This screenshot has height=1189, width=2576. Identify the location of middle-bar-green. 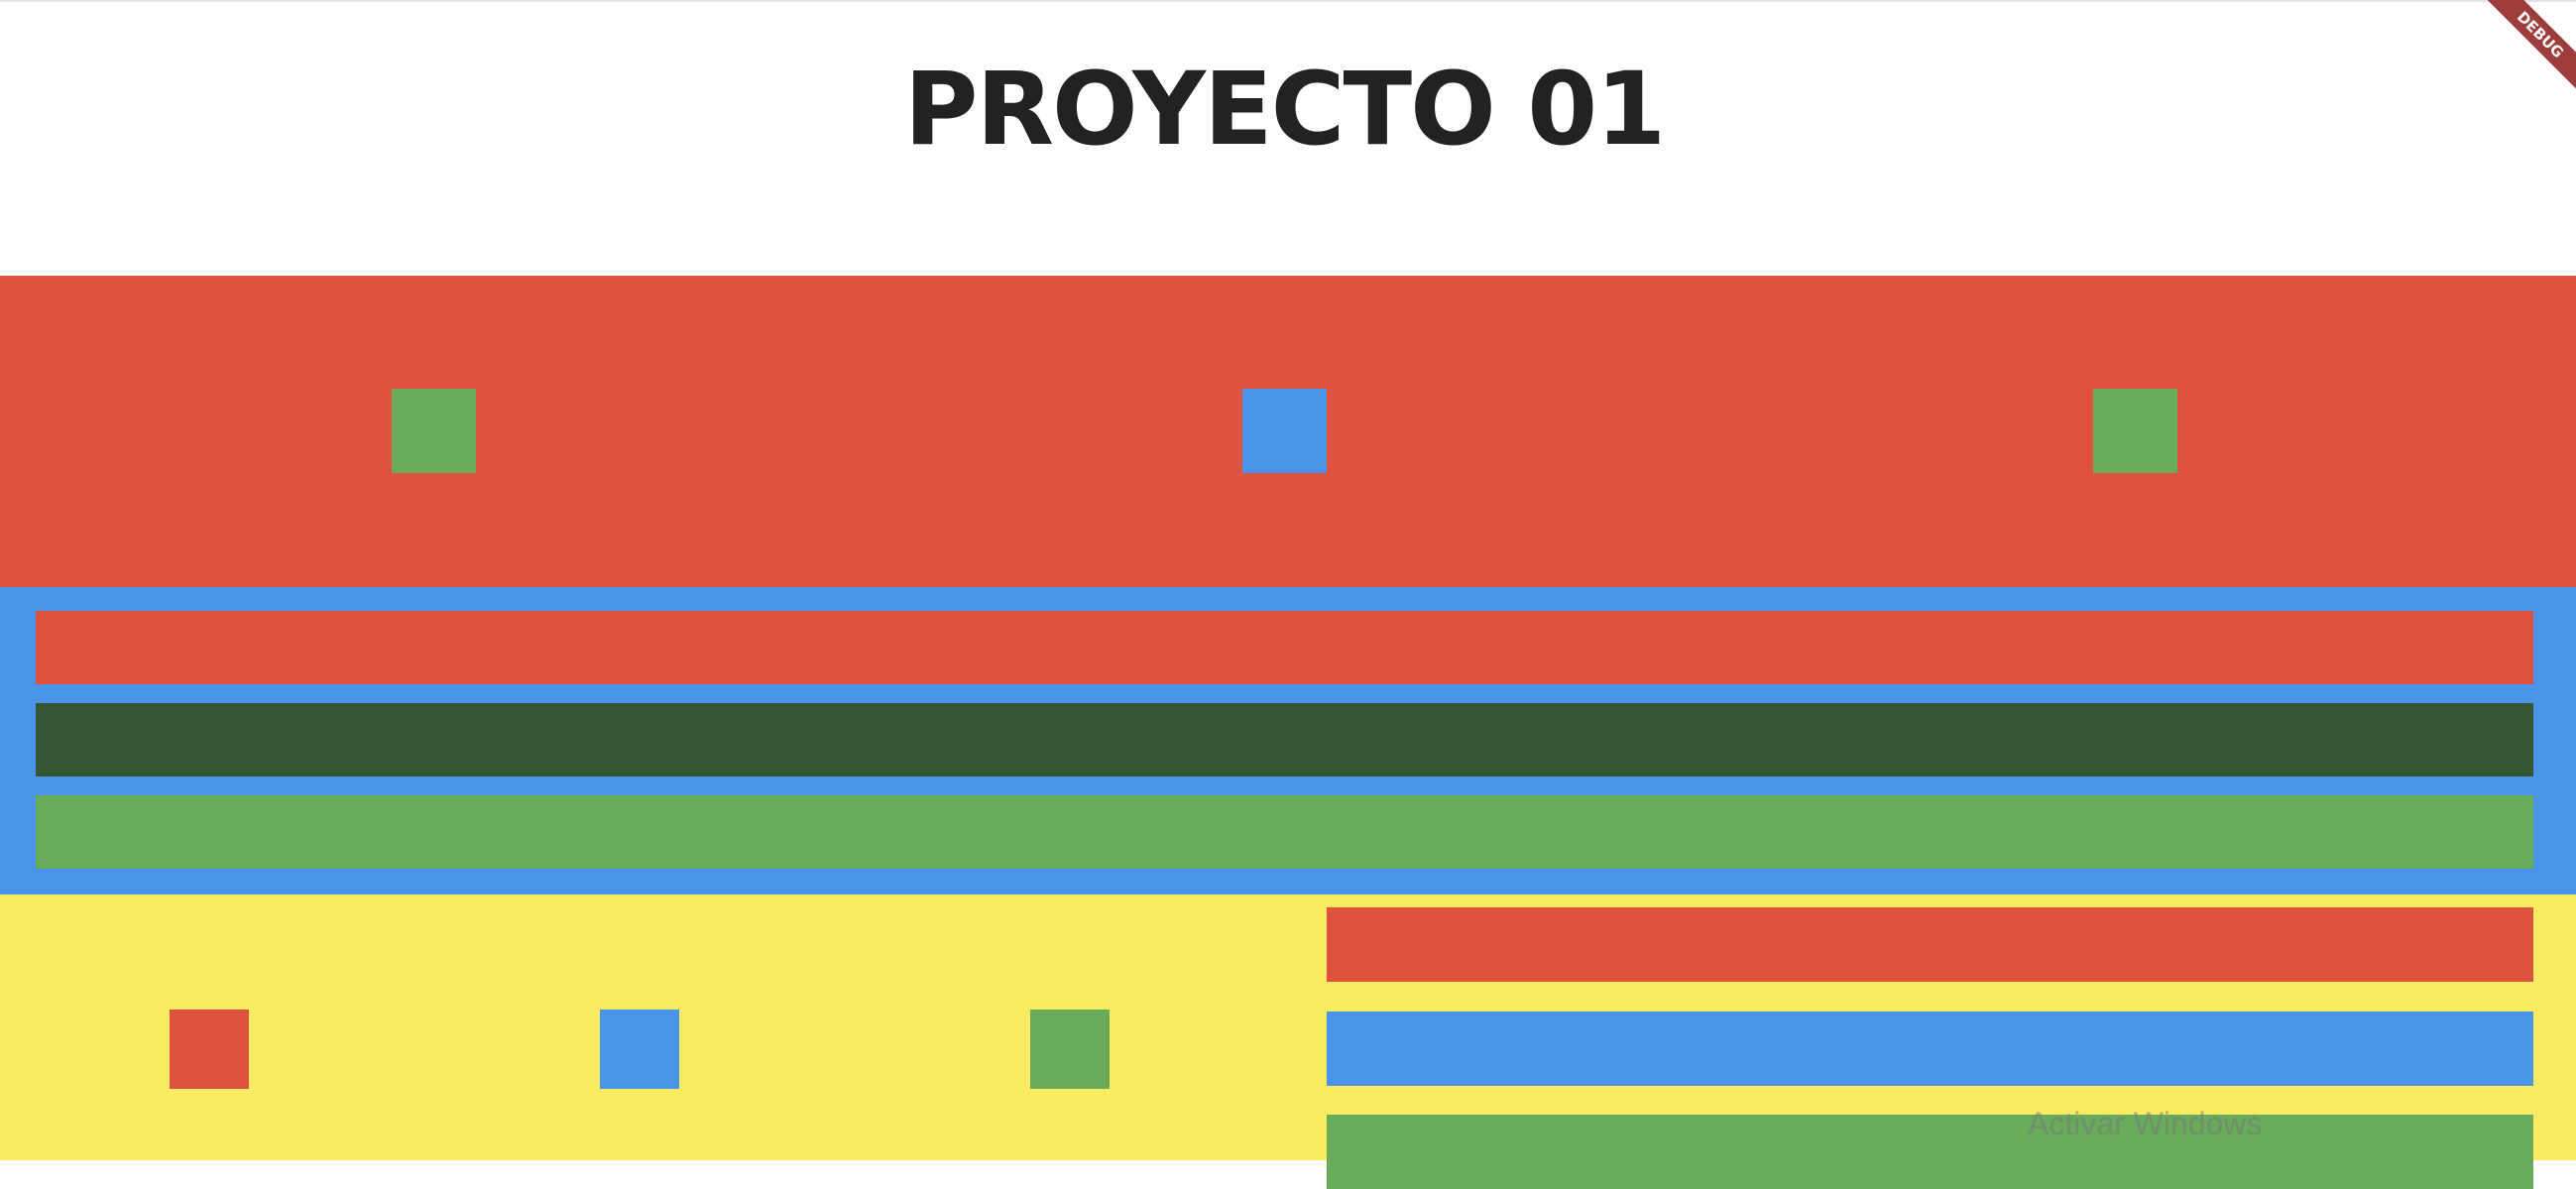
(1284, 832).